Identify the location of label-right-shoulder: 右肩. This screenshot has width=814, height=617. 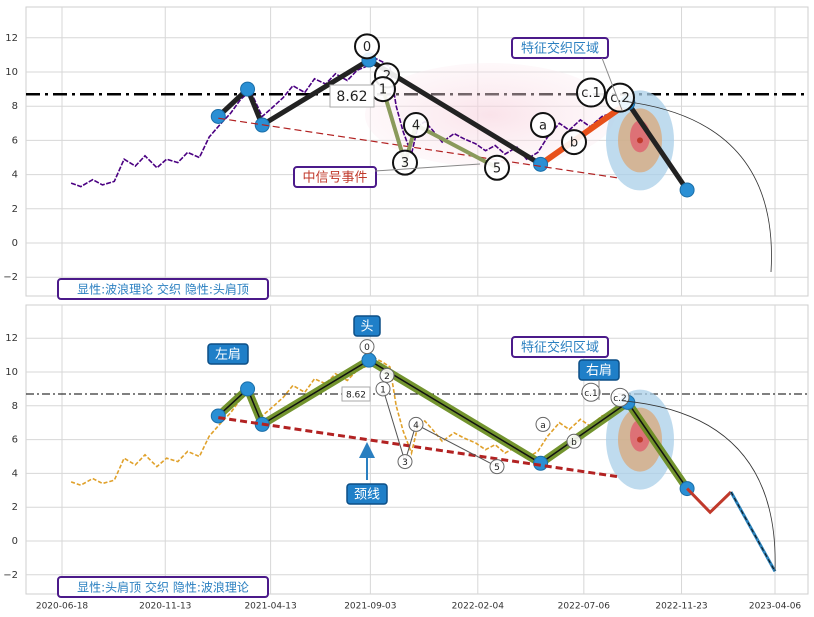
(599, 370).